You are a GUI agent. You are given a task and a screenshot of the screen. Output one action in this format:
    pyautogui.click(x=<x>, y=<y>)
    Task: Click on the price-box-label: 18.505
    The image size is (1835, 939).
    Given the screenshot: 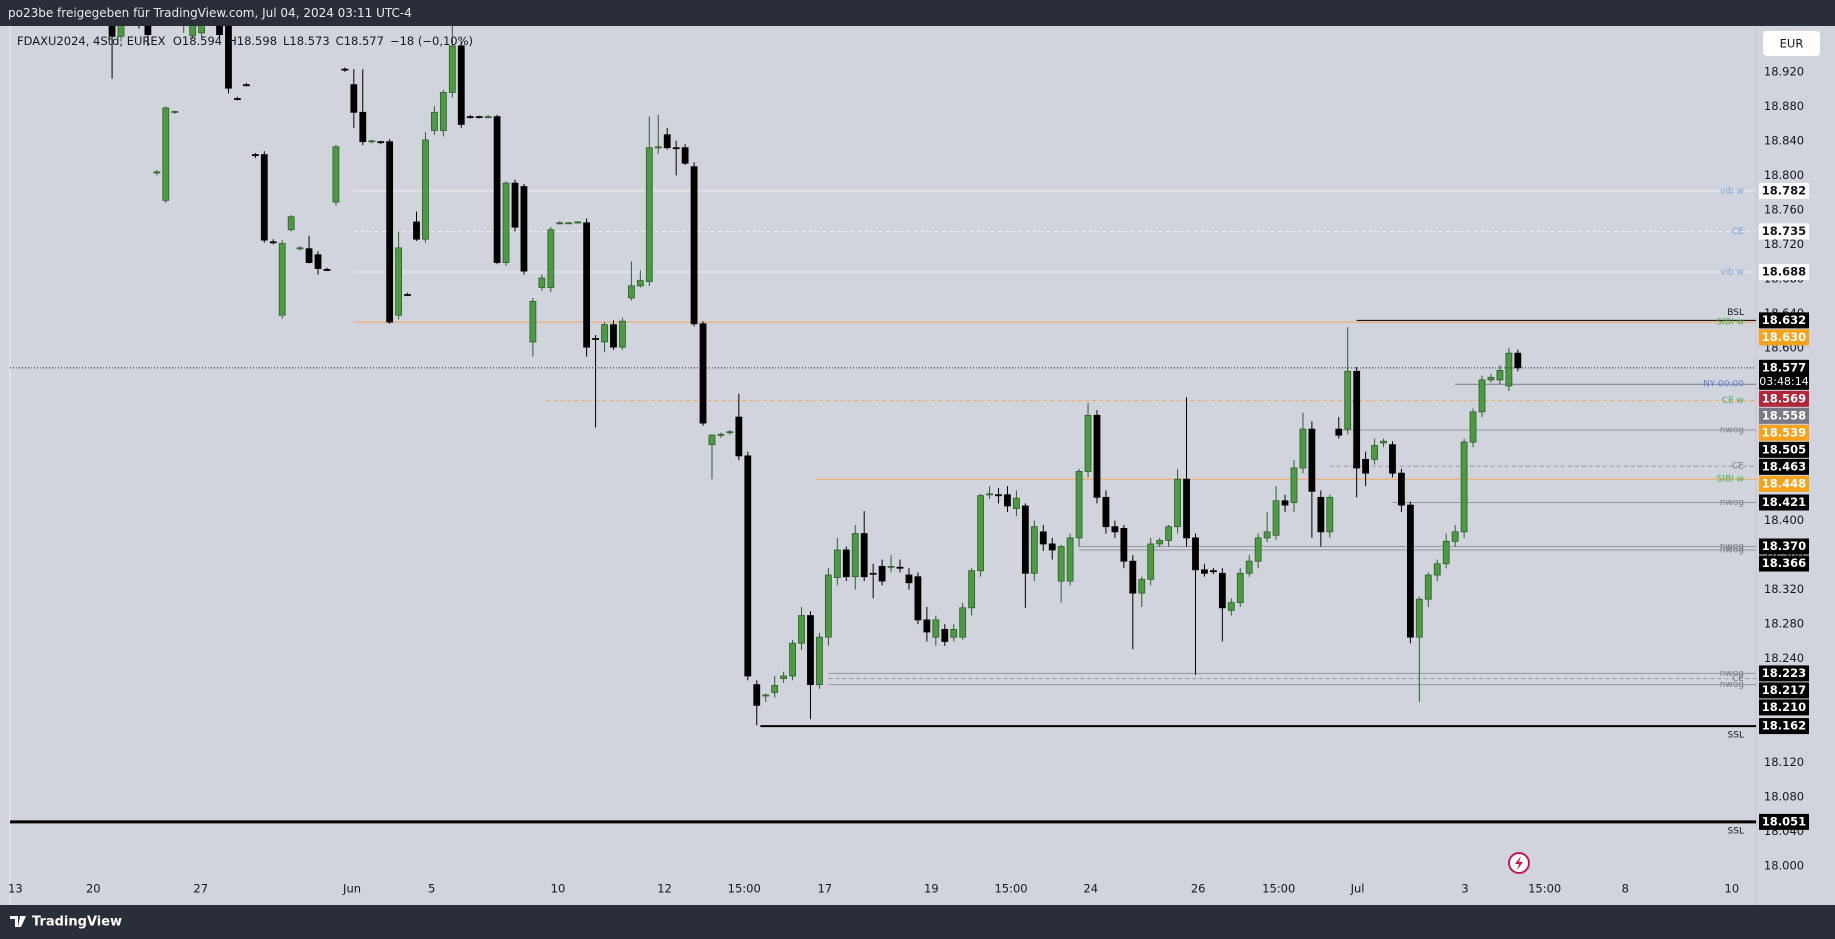 What is the action you would take?
    pyautogui.click(x=1784, y=449)
    